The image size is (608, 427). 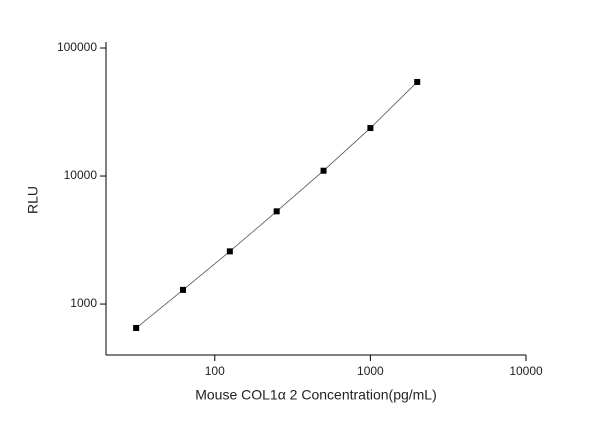 What do you see at coordinates (215, 371) in the screenshot?
I see `x-tick-label: 100` at bounding box center [215, 371].